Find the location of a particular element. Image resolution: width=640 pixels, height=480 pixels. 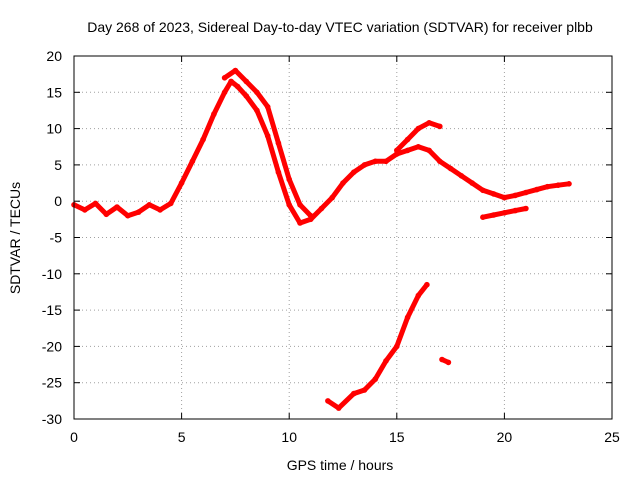

y-tick-label: -15 is located at coordinates (52, 310).